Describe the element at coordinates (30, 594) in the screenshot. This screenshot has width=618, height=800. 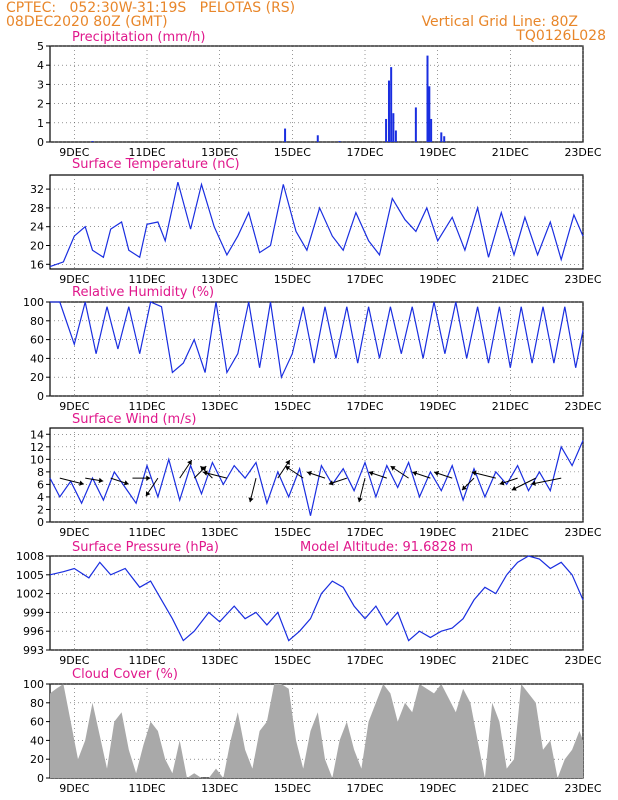
I see `y-tick-label: 1002` at that location.